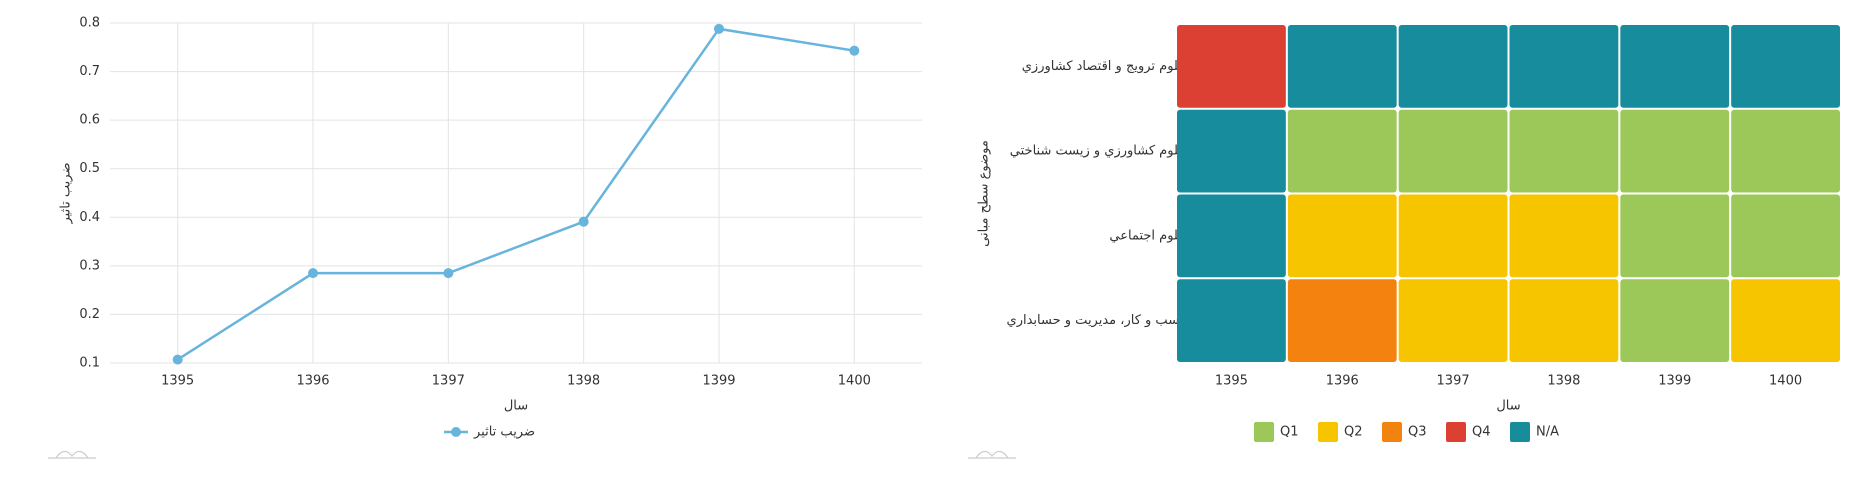 The height and width of the screenshot is (491, 1869). What do you see at coordinates (1097, 320) in the screenshot?
I see `row-label: کسب و کار، مديريت و حسابداري` at bounding box center [1097, 320].